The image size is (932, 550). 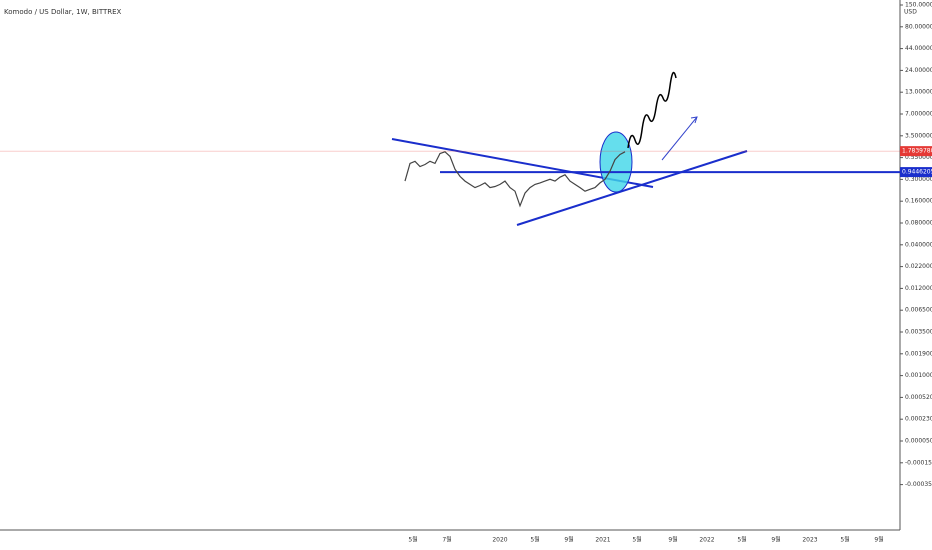 I want to click on y-tick-label: 0.00100000, so click(x=918, y=375).